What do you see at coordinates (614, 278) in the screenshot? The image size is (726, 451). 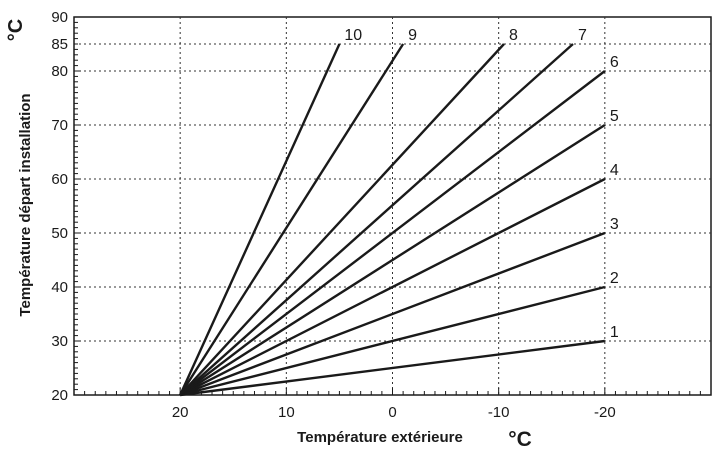 I see `curve-label-2: 2` at bounding box center [614, 278].